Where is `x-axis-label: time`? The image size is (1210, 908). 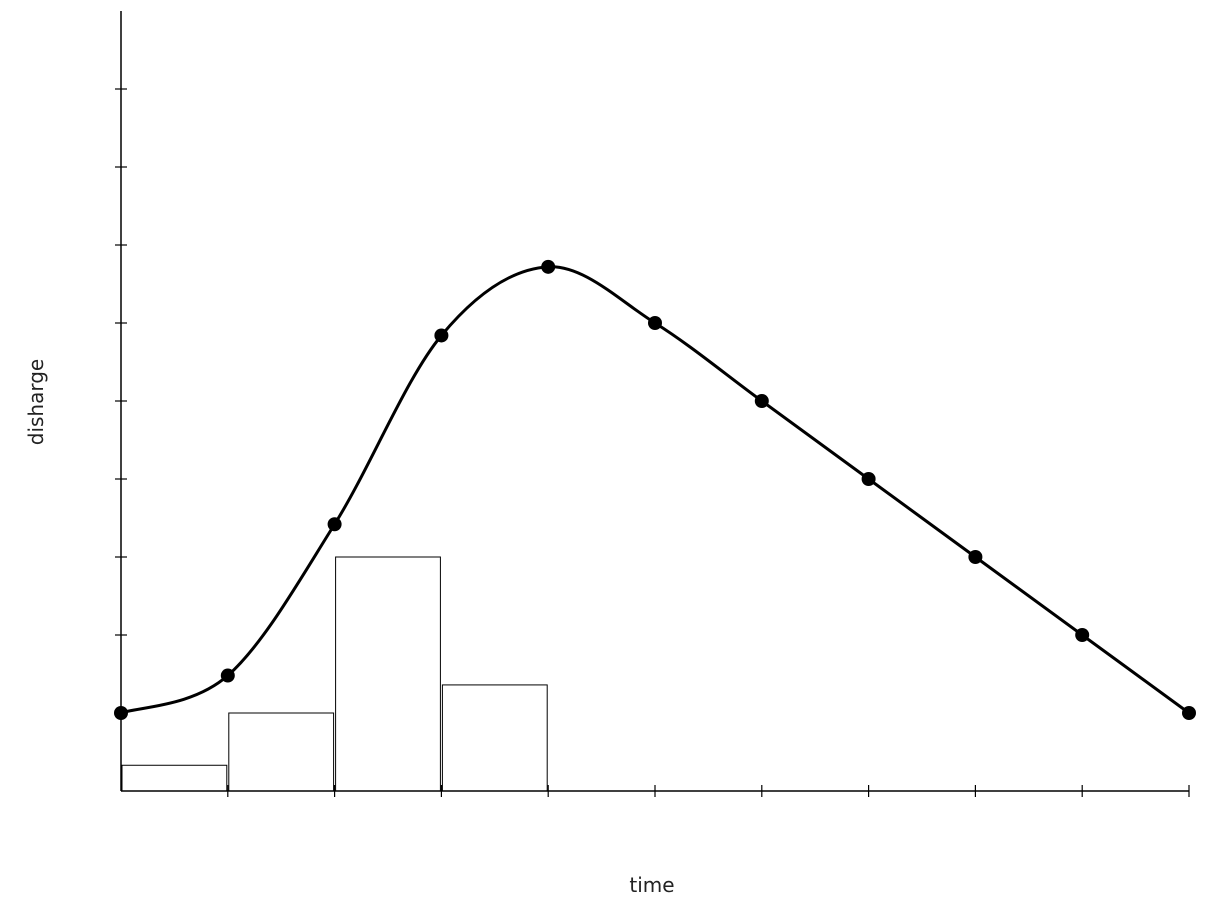
x-axis-label: time is located at coordinates (651, 885).